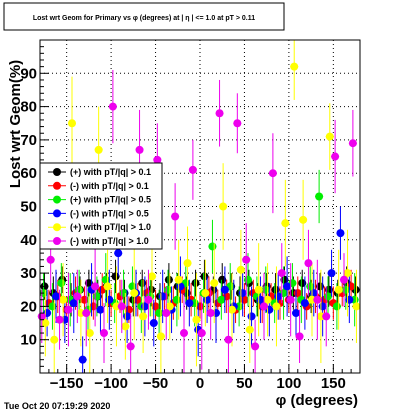  I want to click on y-tick-label: 30, so click(28, 273).